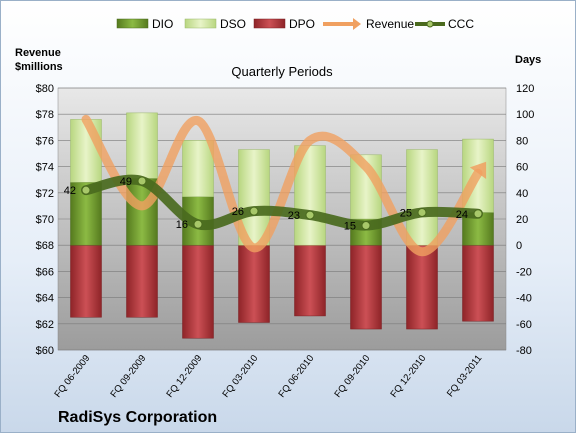 This screenshot has height=434, width=576. I want to click on ccc-value-label: 23, so click(294, 216).